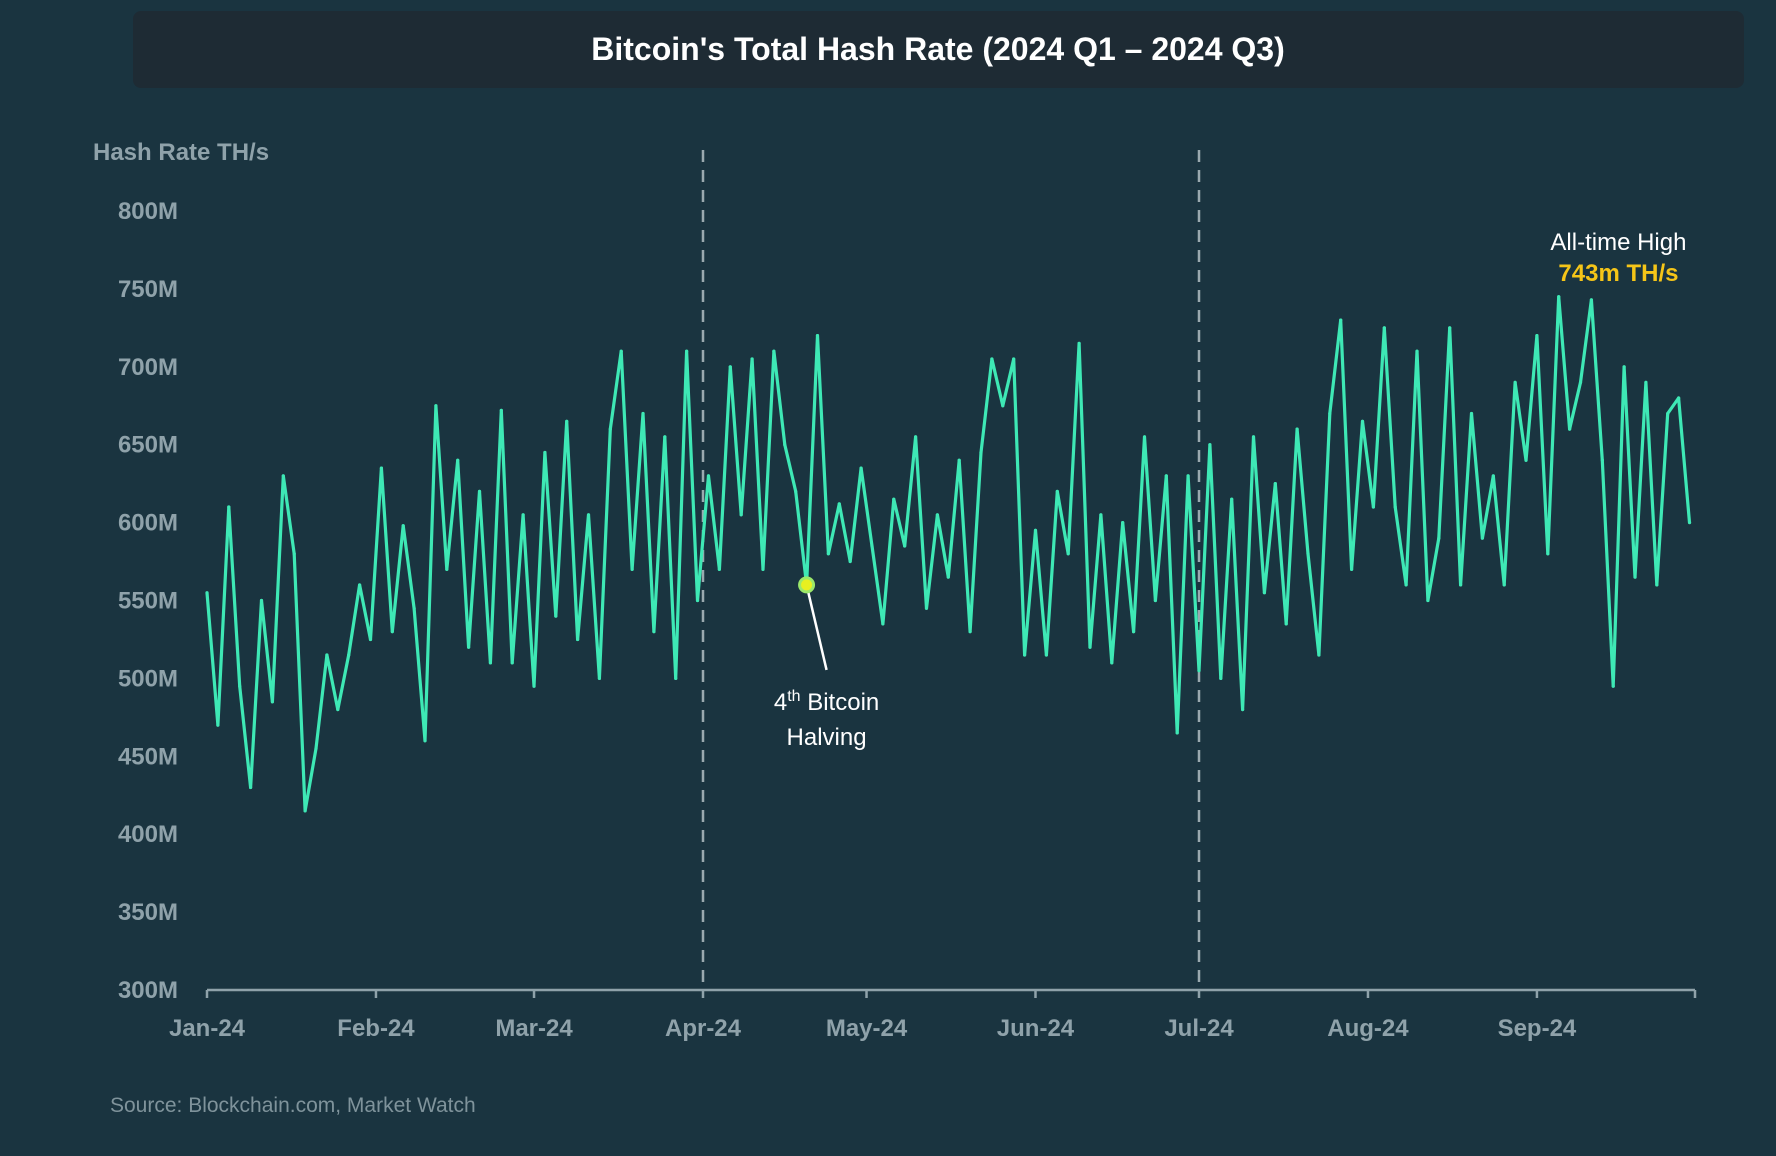 The image size is (1776, 1156). I want to click on halving-label-line1: 4th Bitcoin, so click(826, 702).